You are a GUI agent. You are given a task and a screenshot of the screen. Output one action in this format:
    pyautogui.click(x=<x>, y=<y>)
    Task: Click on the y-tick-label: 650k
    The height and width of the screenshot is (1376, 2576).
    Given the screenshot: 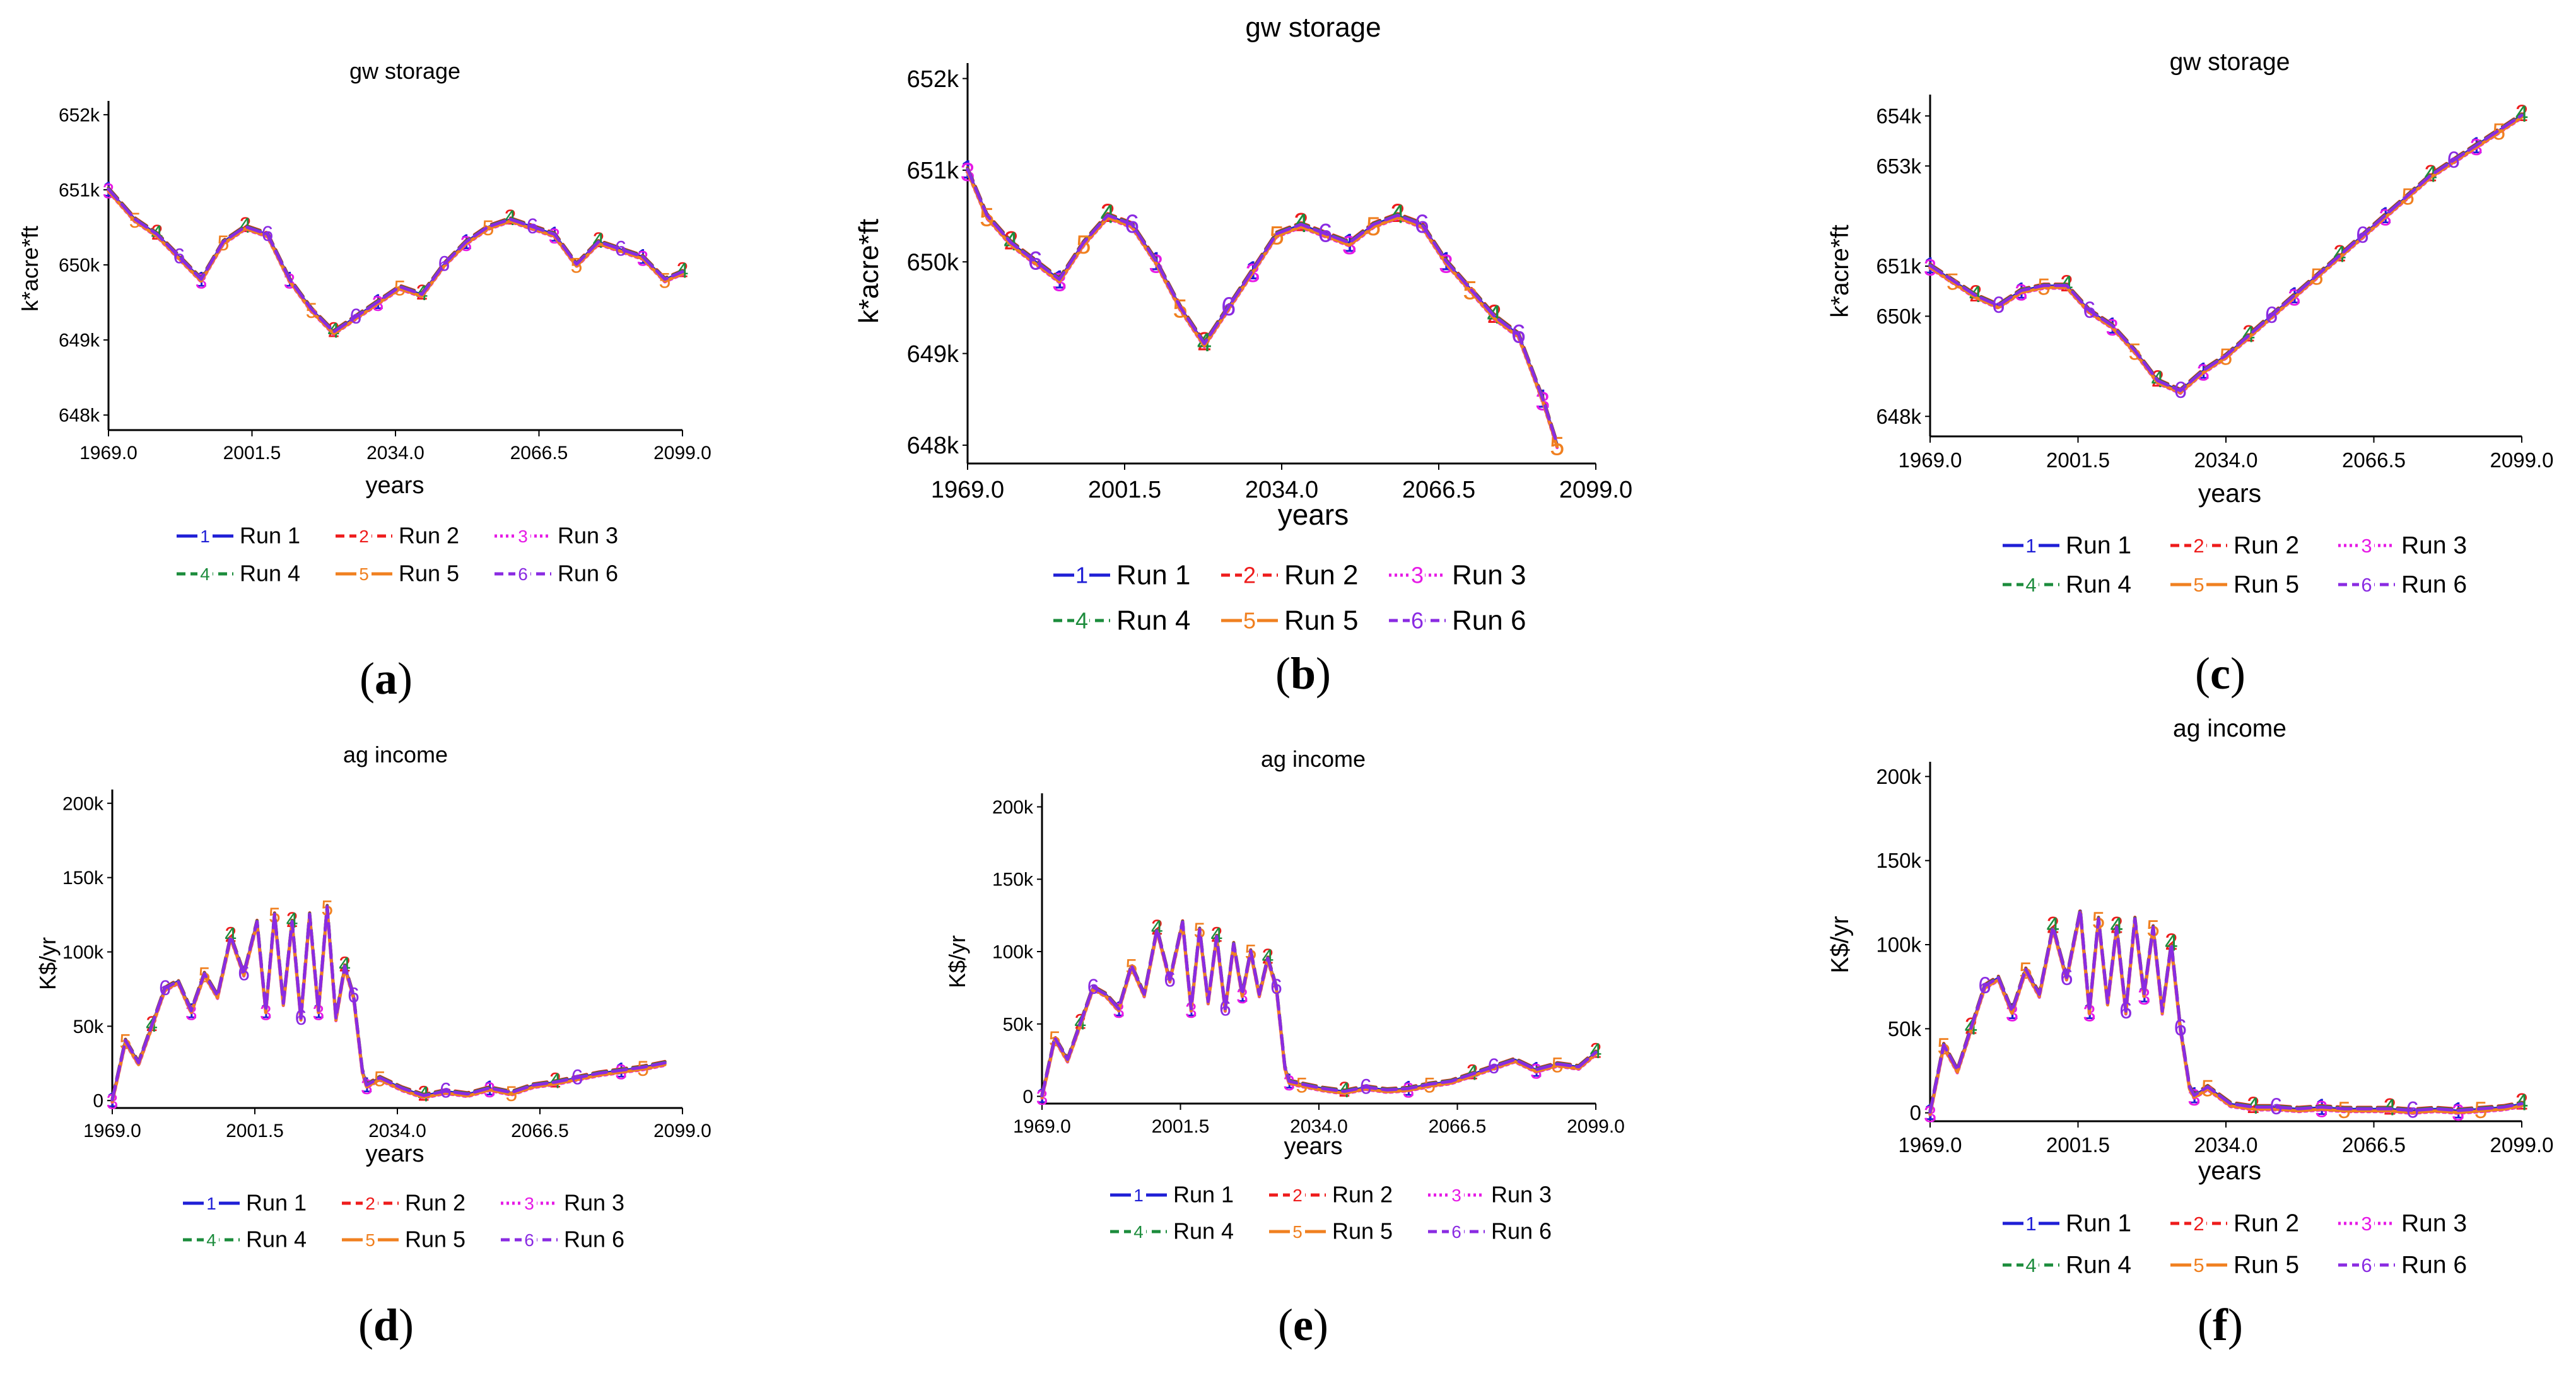 What is the action you would take?
    pyautogui.click(x=1898, y=317)
    